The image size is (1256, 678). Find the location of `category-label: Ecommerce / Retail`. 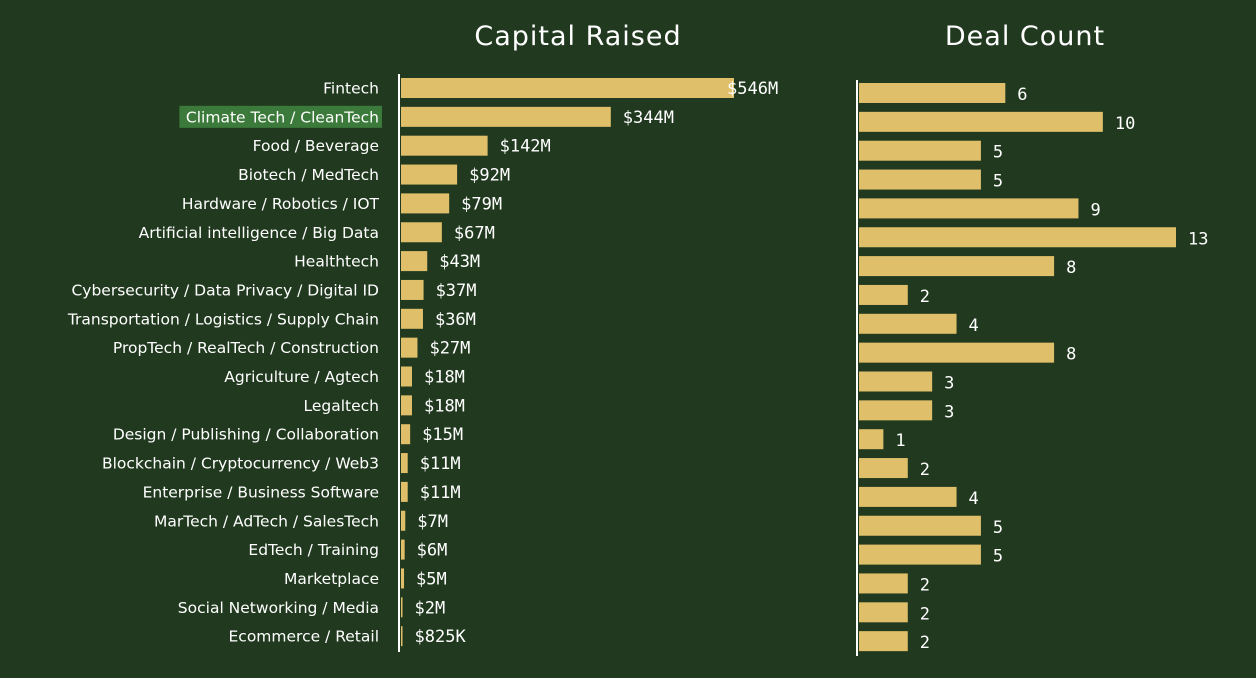

category-label: Ecommerce / Retail is located at coordinates (304, 637).